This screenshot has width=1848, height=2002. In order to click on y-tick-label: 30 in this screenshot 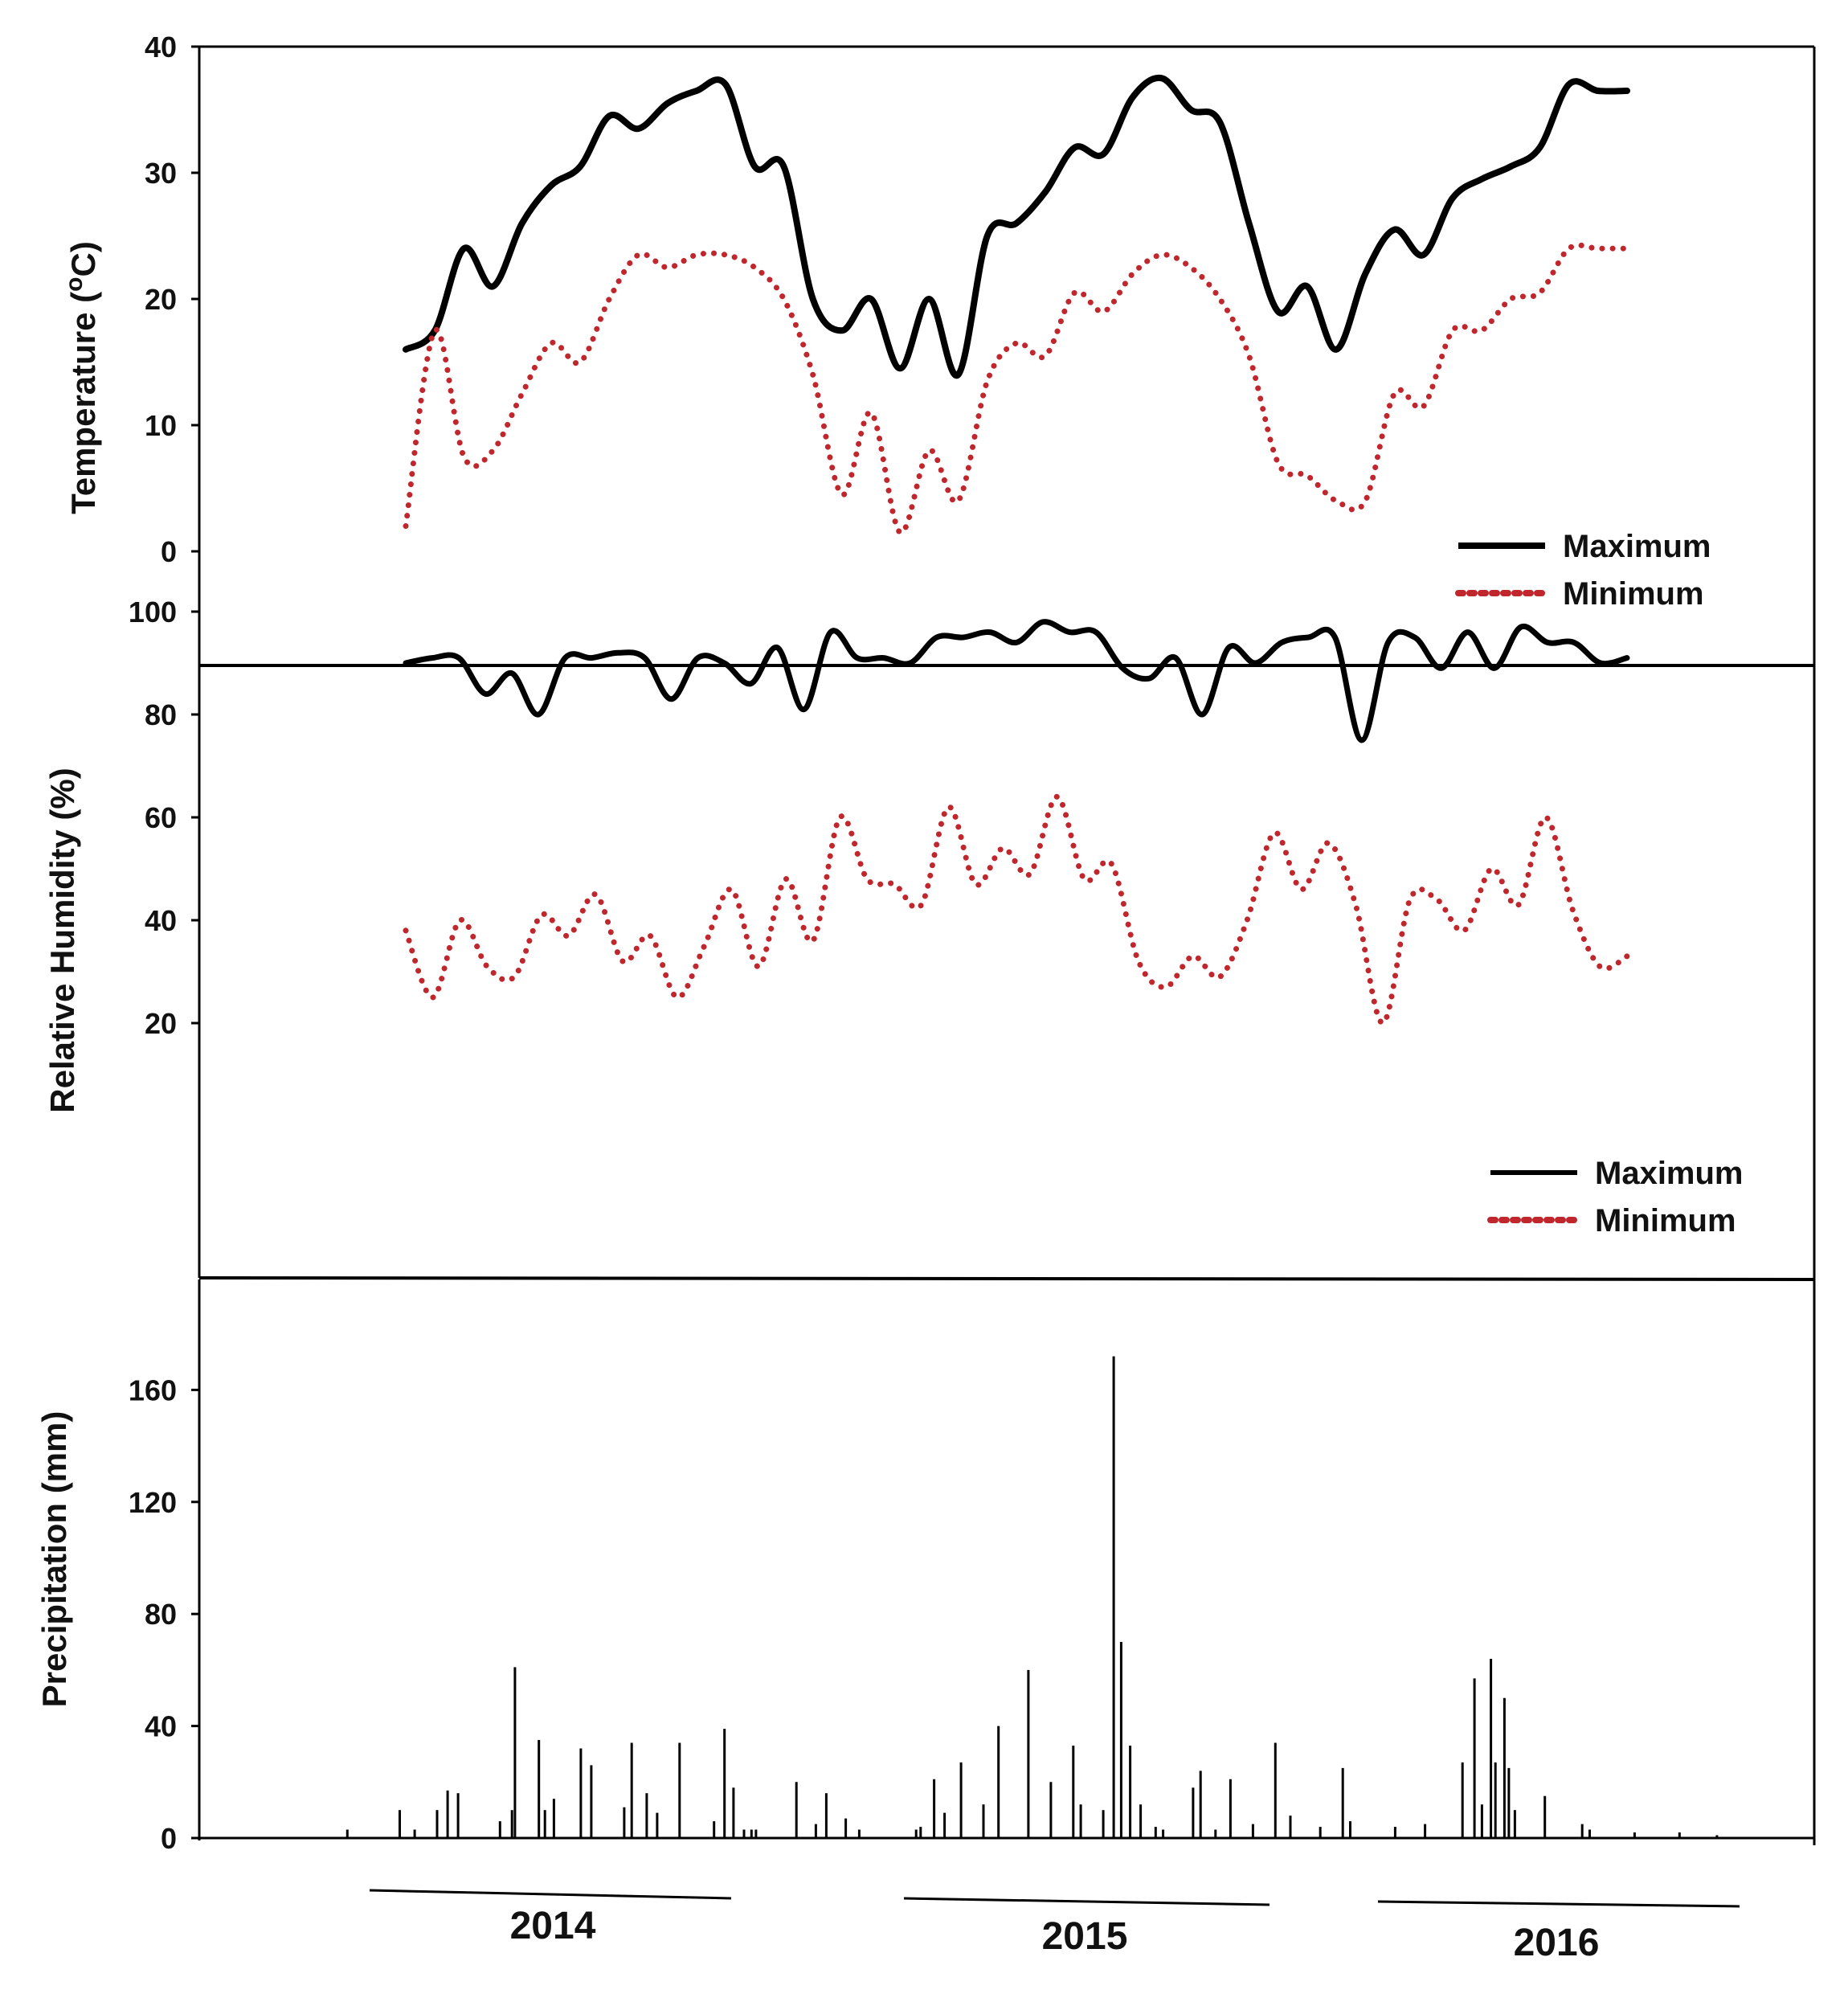, I will do `click(161, 173)`.